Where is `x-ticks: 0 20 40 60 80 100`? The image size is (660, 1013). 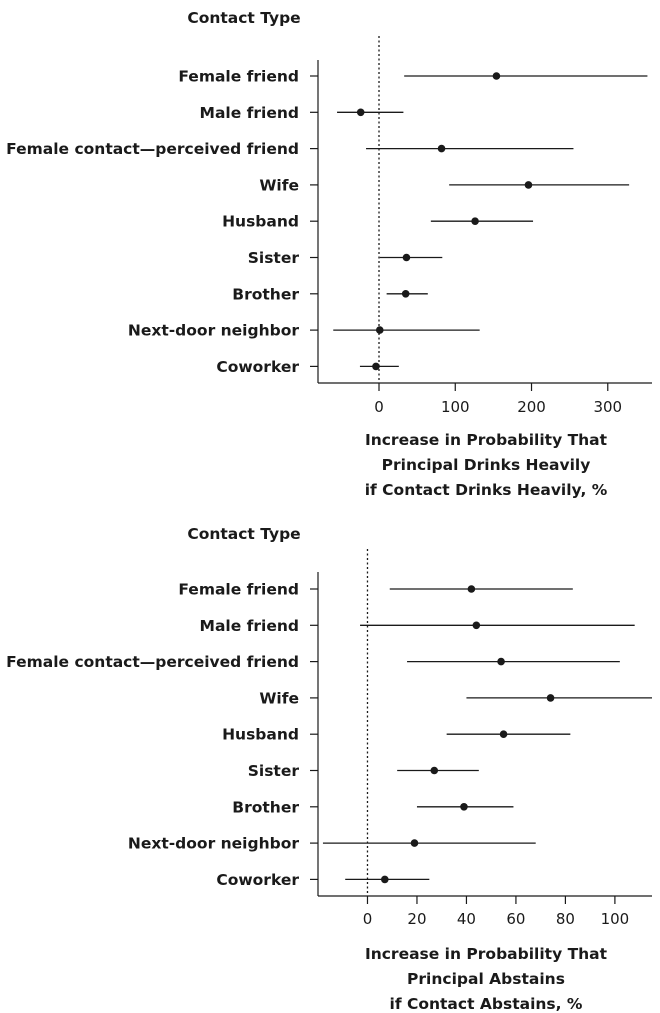
x-ticks: 0 20 40 60 80 100 is located at coordinates (496, 912).